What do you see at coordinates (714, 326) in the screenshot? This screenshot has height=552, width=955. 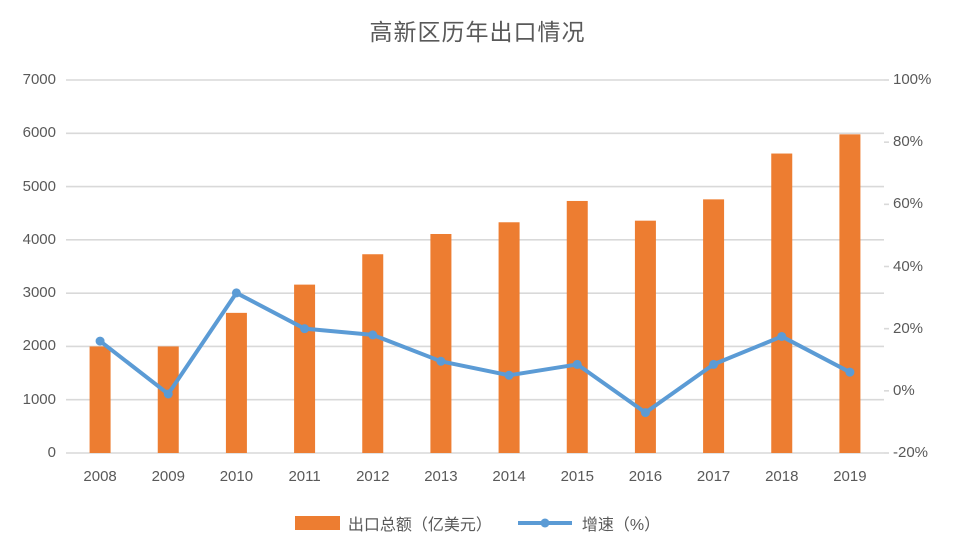 I see `bar-2017` at bounding box center [714, 326].